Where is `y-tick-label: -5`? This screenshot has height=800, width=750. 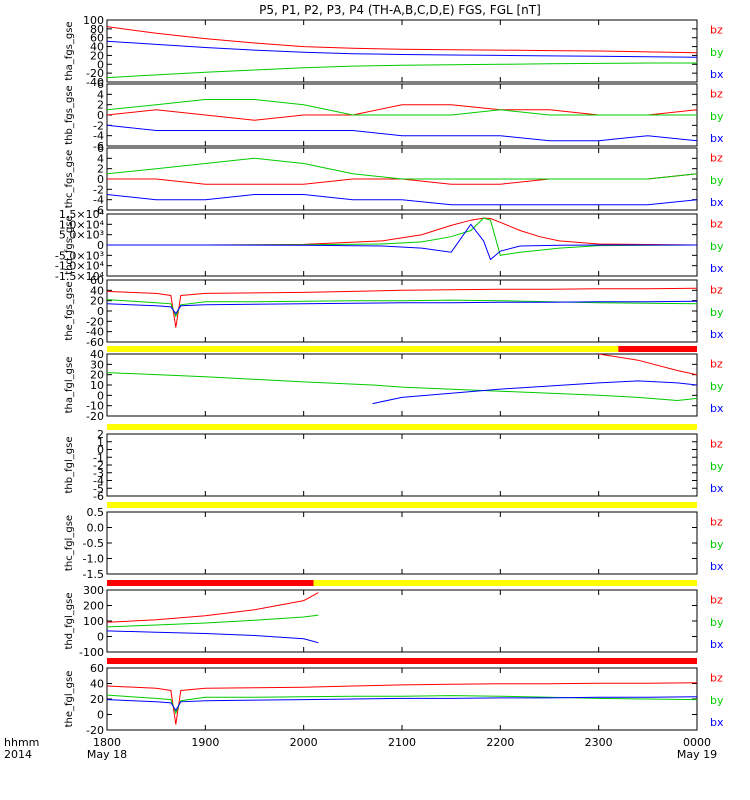 y-tick-label: -5 is located at coordinates (98, 488).